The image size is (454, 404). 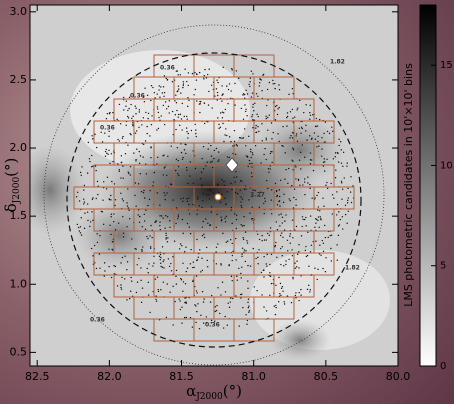 What do you see at coordinates (19, 283) in the screenshot?
I see `y-tick-label: 1.0` at bounding box center [19, 283].